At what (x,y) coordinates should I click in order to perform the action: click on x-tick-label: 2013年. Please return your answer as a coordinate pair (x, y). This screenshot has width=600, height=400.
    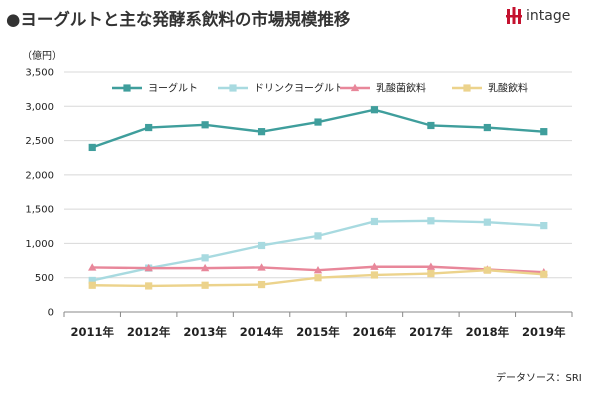
    Looking at the image, I should click on (205, 332).